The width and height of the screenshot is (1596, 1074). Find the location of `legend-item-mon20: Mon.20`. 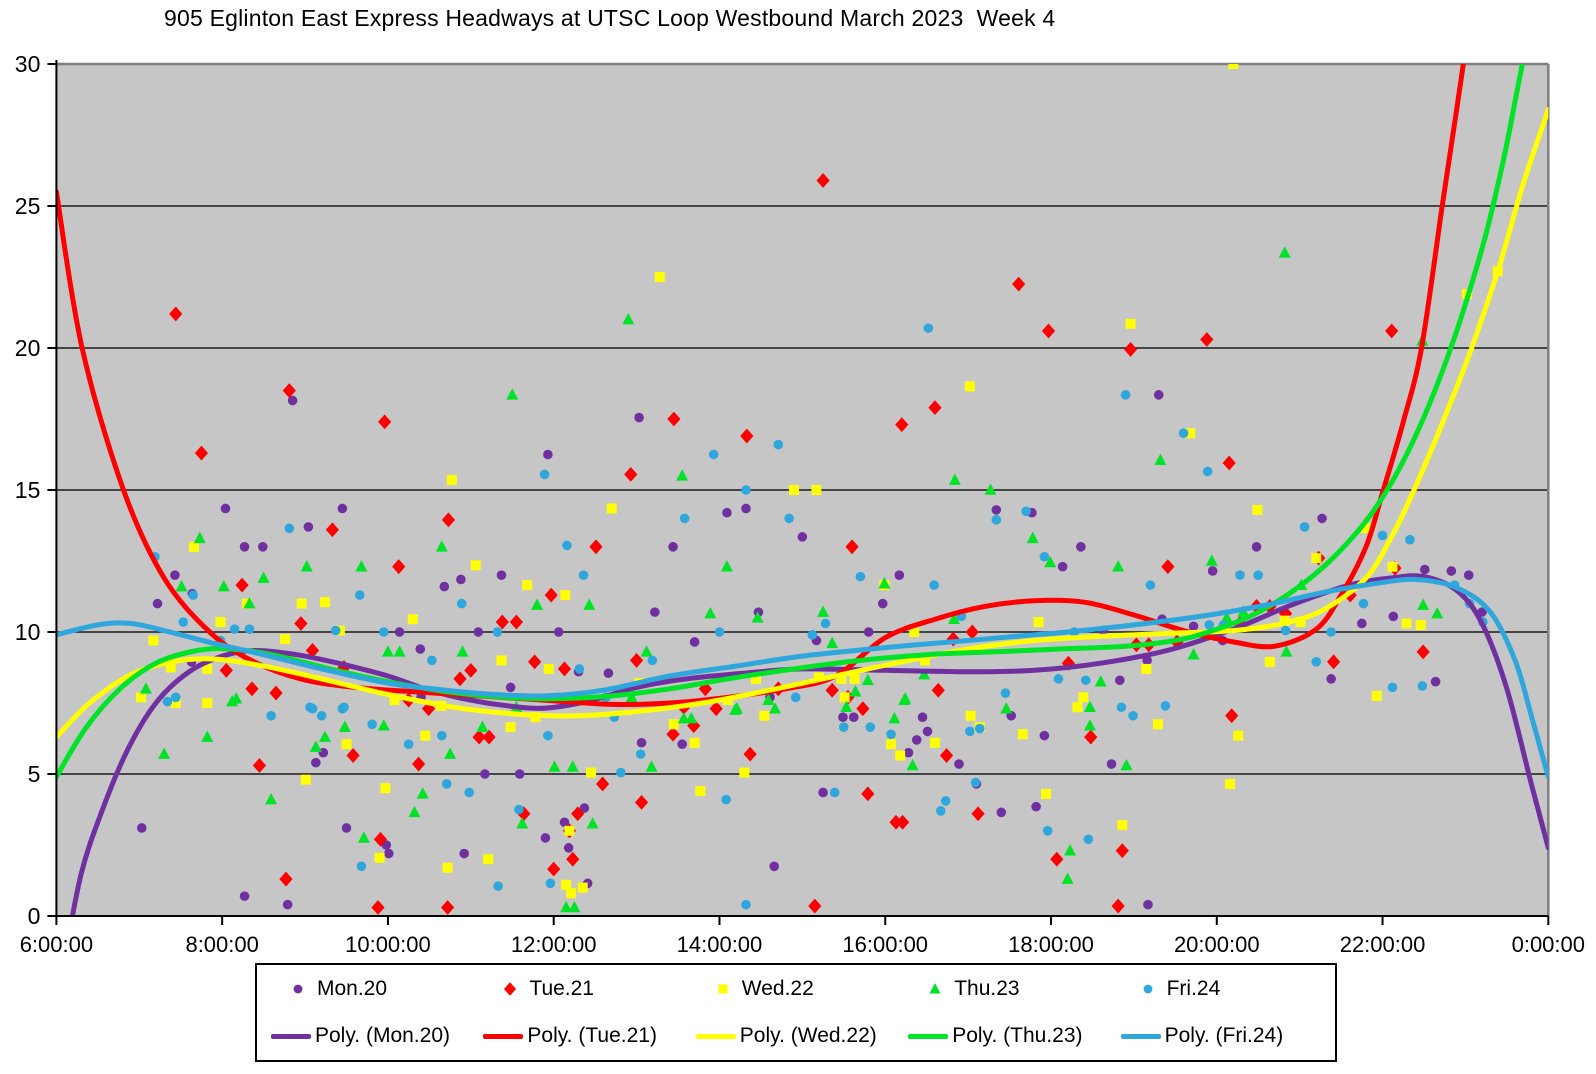

legend-item-mon20: Mon.20 is located at coordinates (371, 989).